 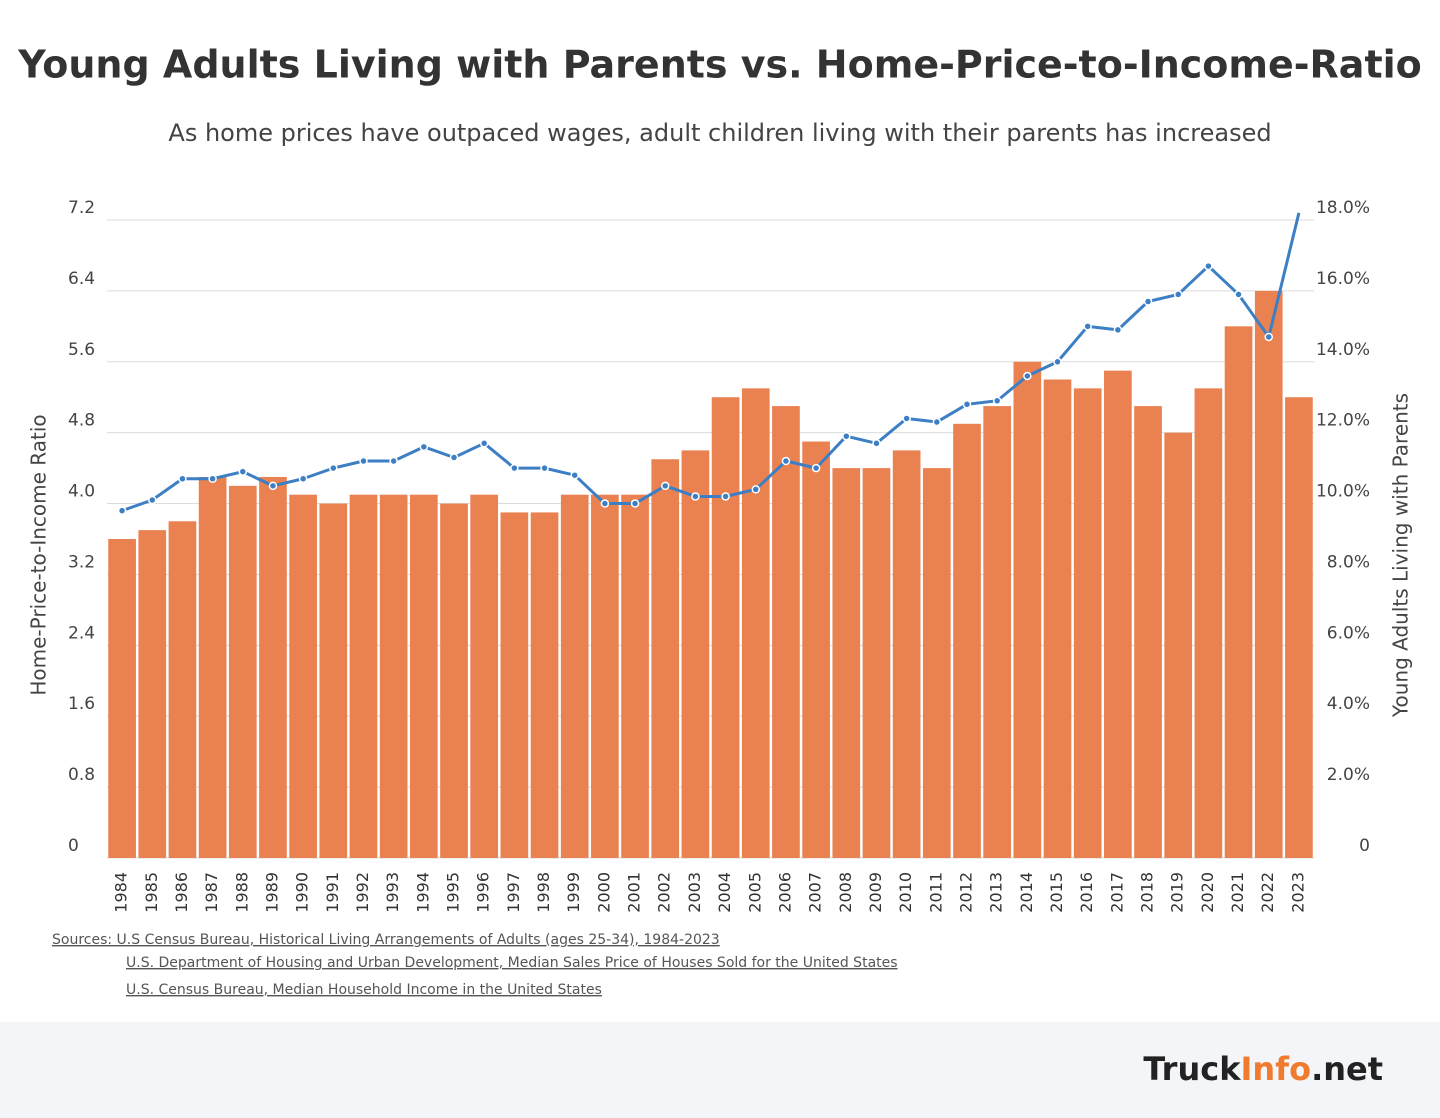 I want to click on y2-tick-label: 6.0%, so click(x=1348, y=633).